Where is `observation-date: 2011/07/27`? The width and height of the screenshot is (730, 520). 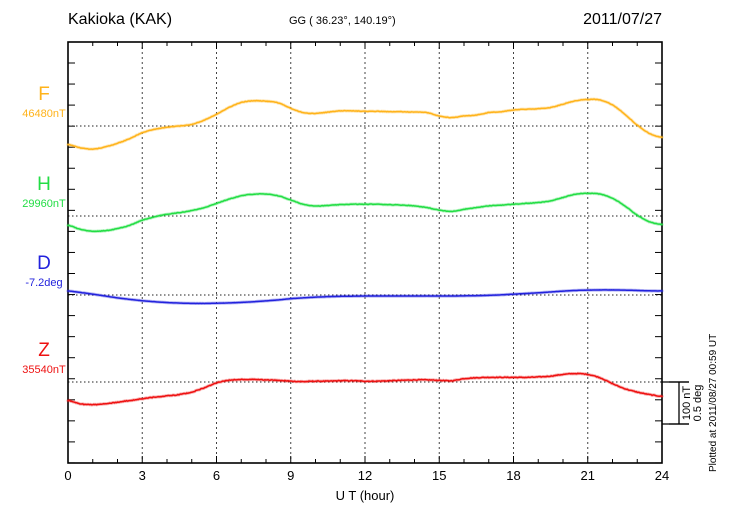
observation-date: 2011/07/27 is located at coordinates (622, 19).